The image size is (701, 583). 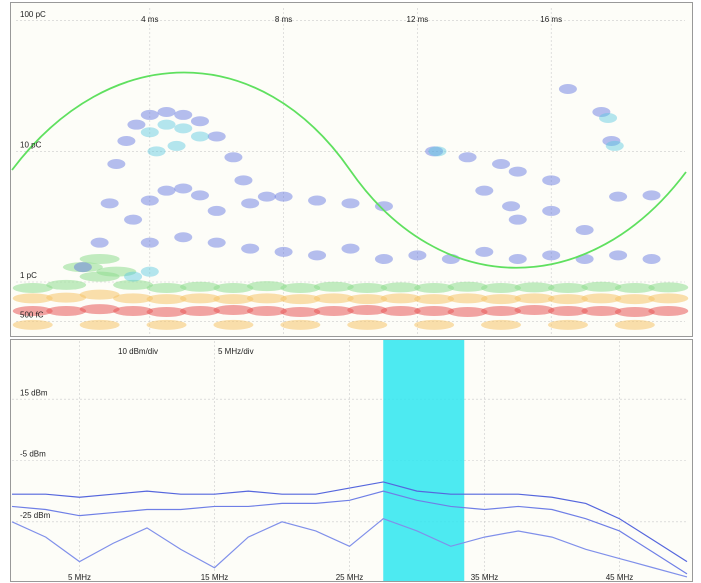 I want to click on x-tick-label: 25 MHz, so click(x=350, y=577).